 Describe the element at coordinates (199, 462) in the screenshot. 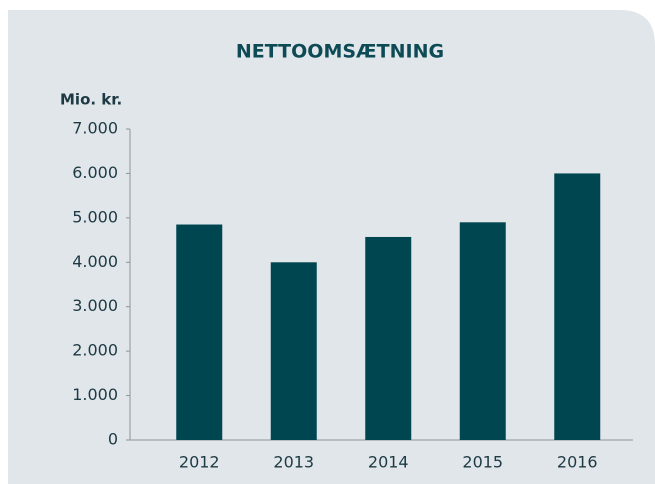

I see `x-tick-label: 2012` at that location.